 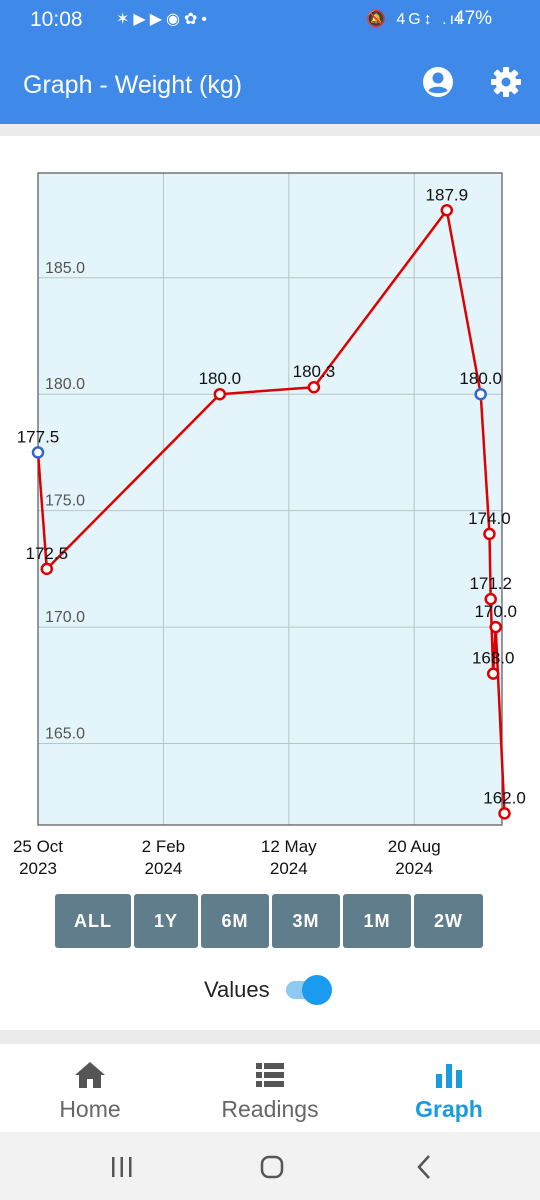 I want to click on home-icon, so click(x=90, y=1075).